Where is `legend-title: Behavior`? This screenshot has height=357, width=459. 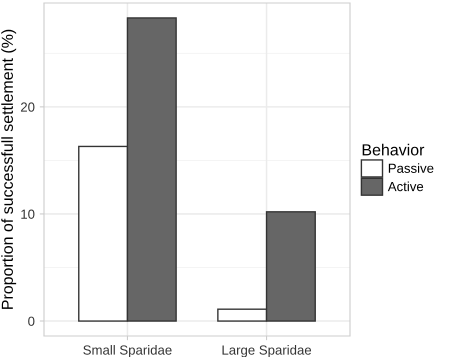
legend-title: Behavior is located at coordinates (393, 150).